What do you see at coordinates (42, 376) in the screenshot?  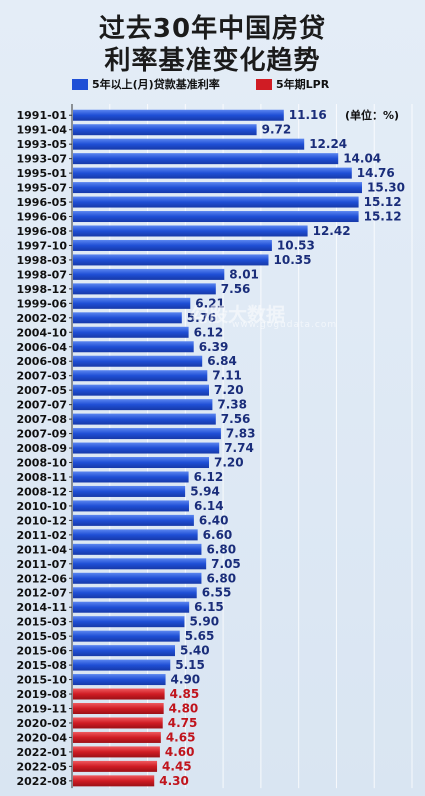 I see `category-tick-label: 2007-03` at bounding box center [42, 376].